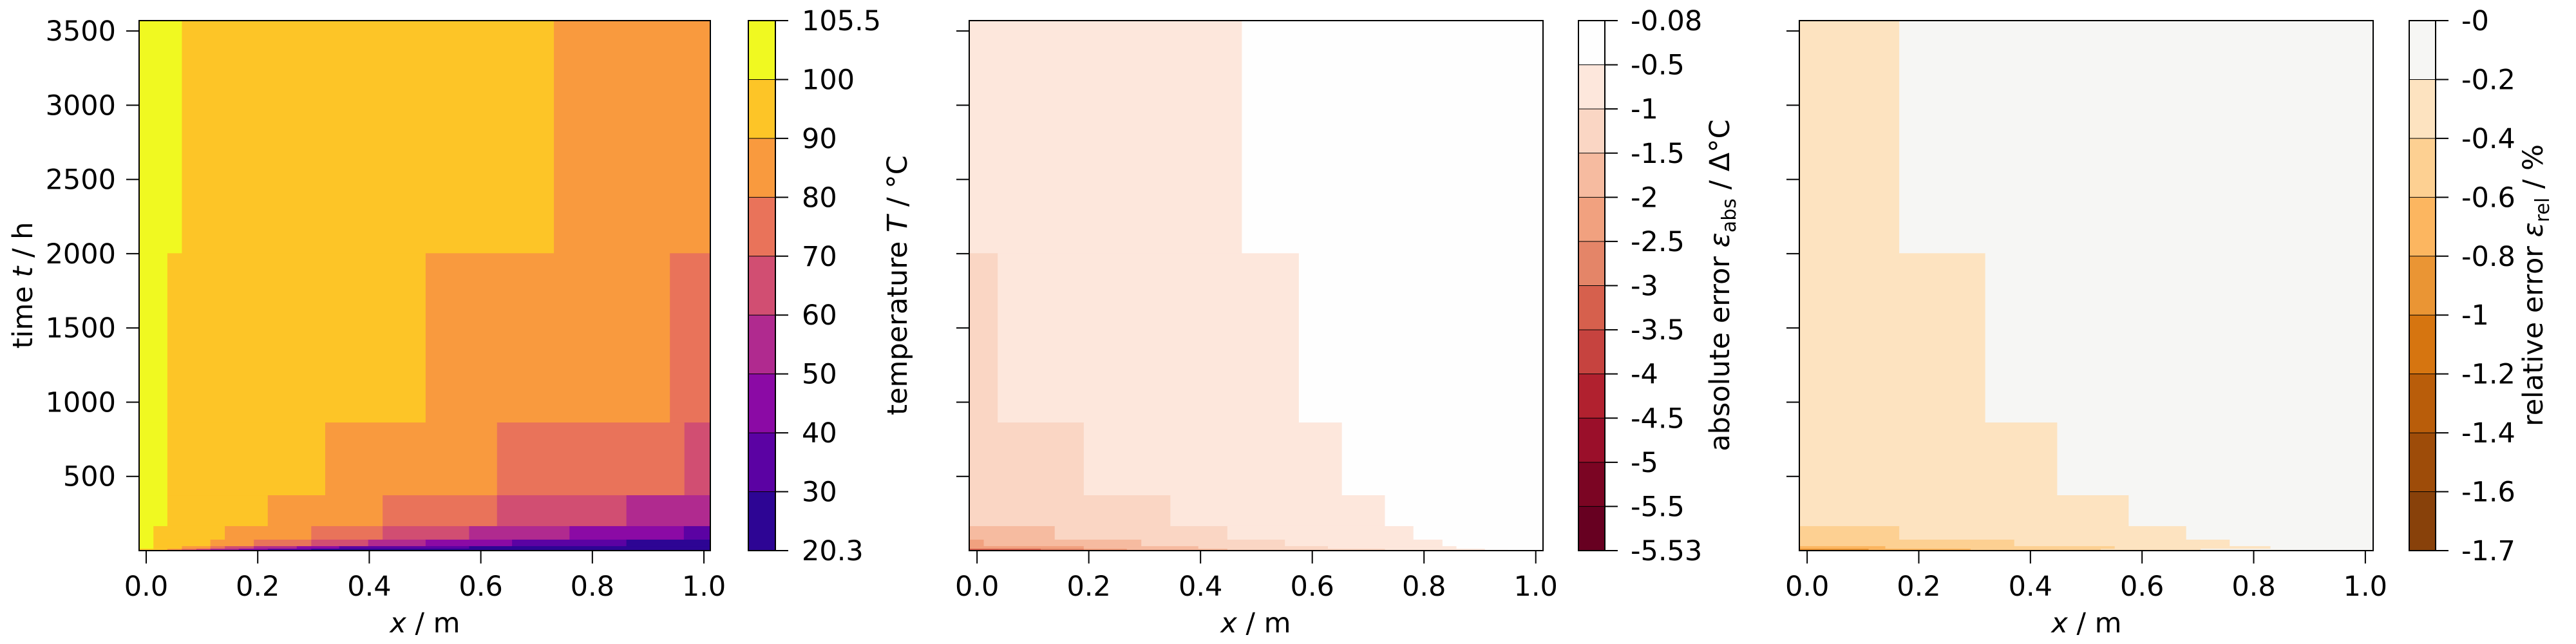 This screenshot has height=644, width=2576. Describe the element at coordinates (2488, 375) in the screenshot. I see `colorbar-tick-label: -1.2` at that location.